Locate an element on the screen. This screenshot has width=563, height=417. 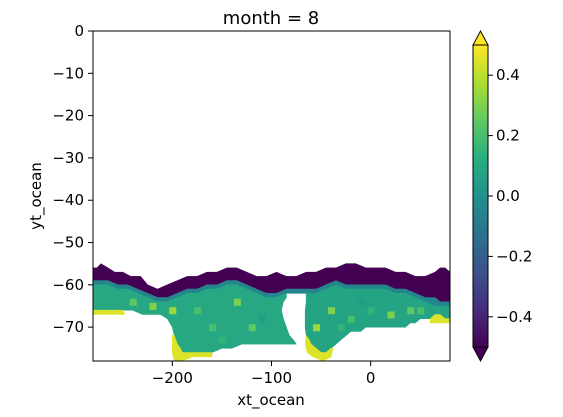
y-axis-label: yt_ocean is located at coordinates (36, 196).